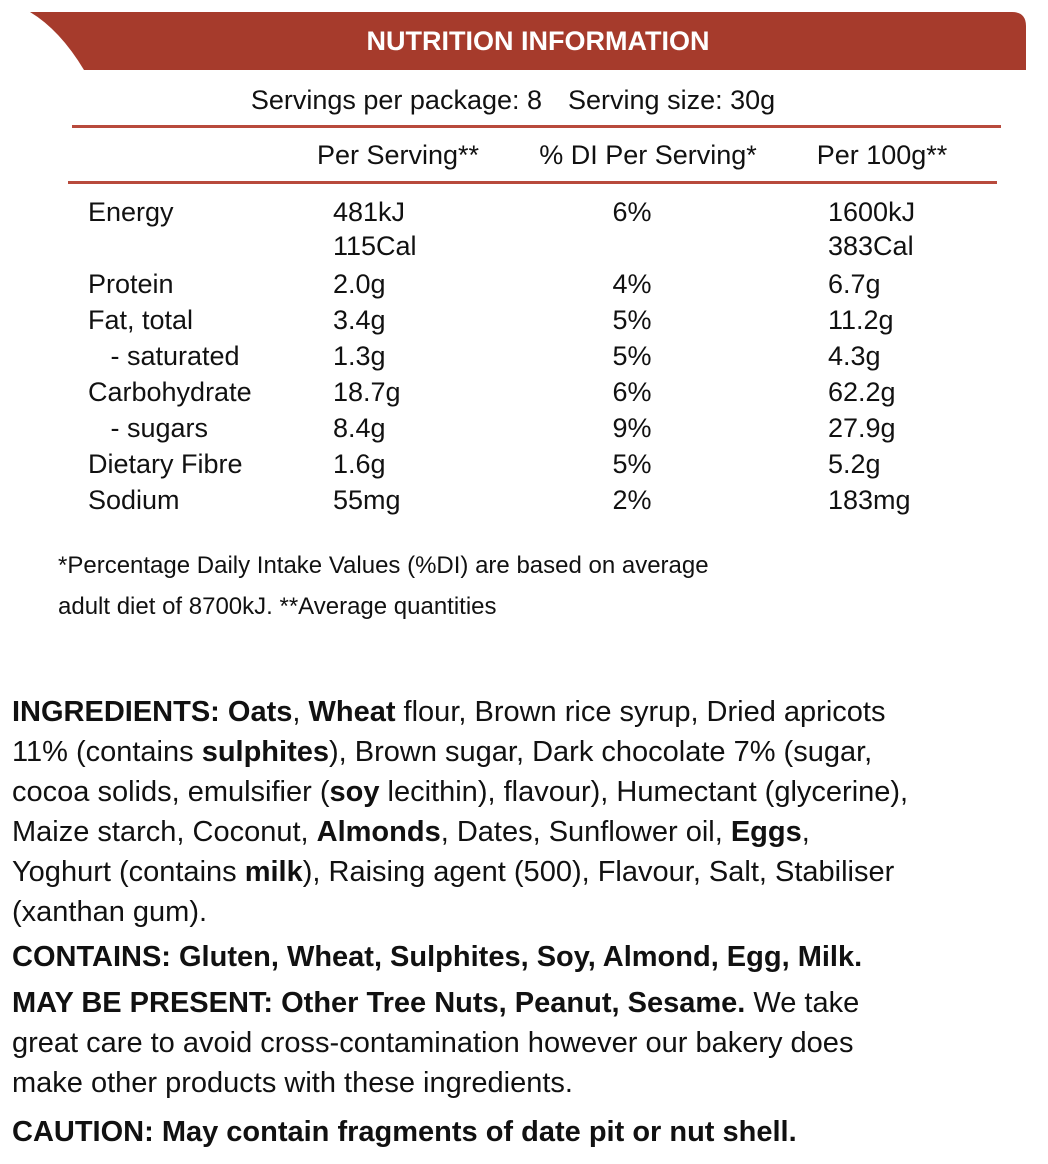  Describe the element at coordinates (375, 246) in the screenshot. I see `nutrient-value: 115Cal` at that location.